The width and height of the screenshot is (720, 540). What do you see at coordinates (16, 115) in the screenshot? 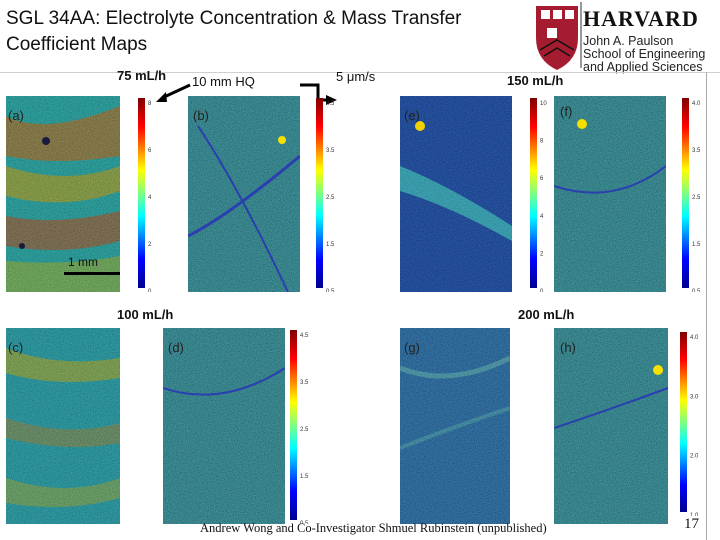
I see `panel-a-tag: (a)` at bounding box center [16, 115].